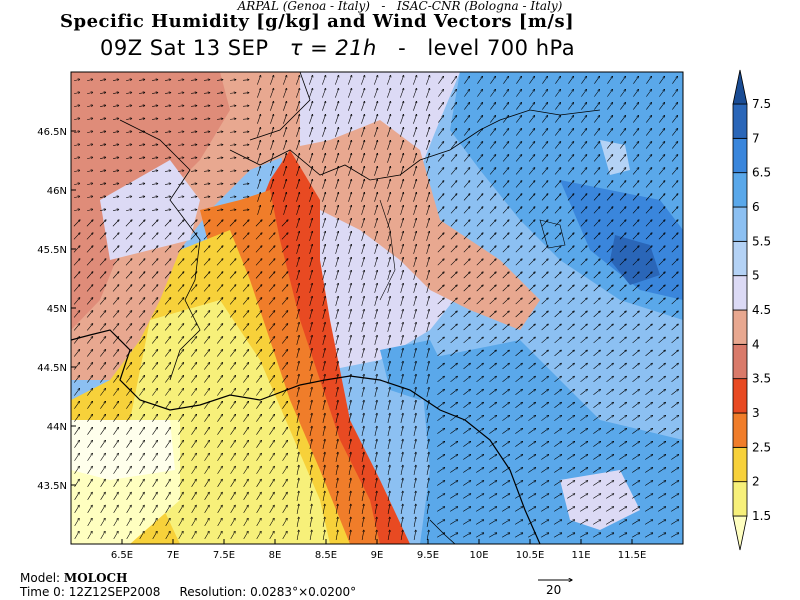  What do you see at coordinates (303, 6) in the screenshot?
I see `credits-left: ARPAL (Genoa - Italy)` at bounding box center [303, 6].